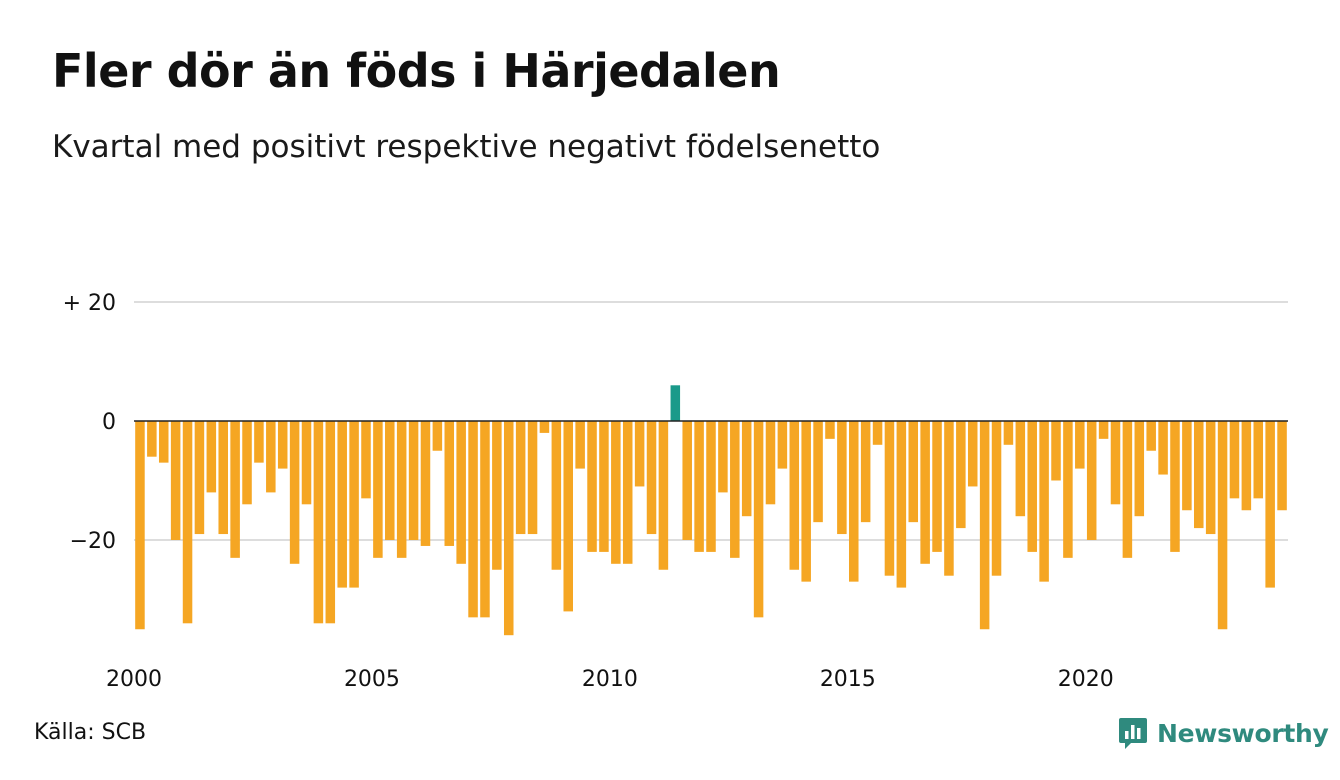  I want to click on newsworthy-logo: Newsworthy, so click(1223, 733).